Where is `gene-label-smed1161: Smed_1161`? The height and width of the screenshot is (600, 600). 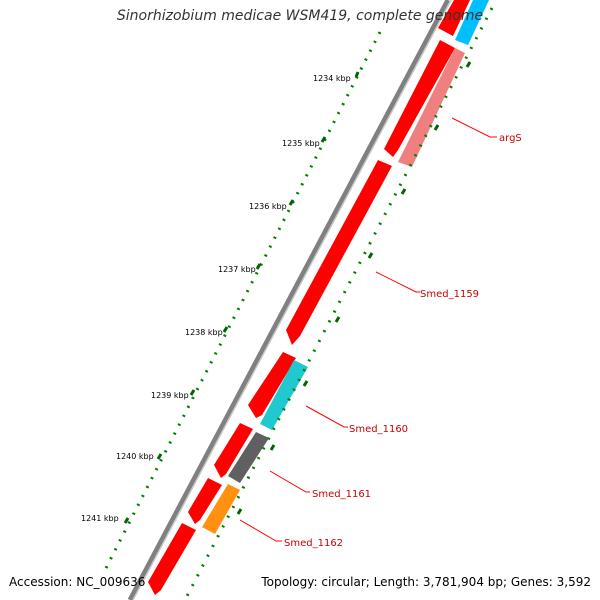 gene-label-smed1161: Smed_1161 is located at coordinates (341, 494).